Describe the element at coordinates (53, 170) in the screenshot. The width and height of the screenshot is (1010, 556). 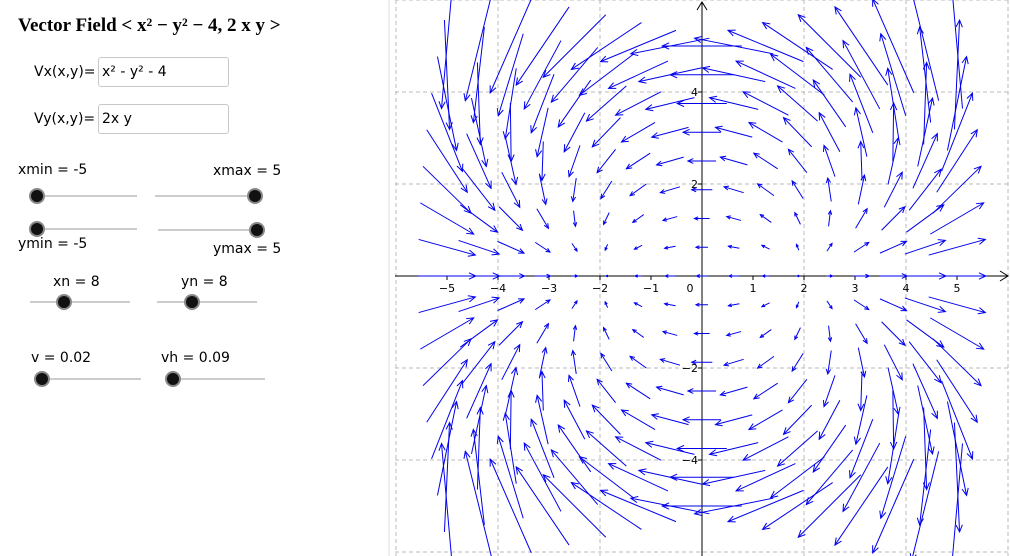
I see `slider-label: xmin = -5` at that location.